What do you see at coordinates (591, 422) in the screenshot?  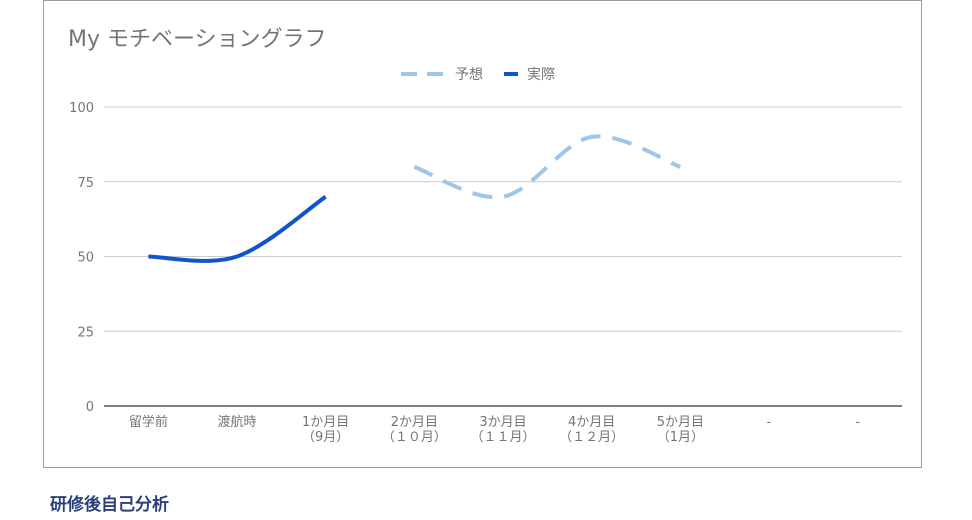 I see `x-tick-label-5: 4か月目` at bounding box center [591, 422].